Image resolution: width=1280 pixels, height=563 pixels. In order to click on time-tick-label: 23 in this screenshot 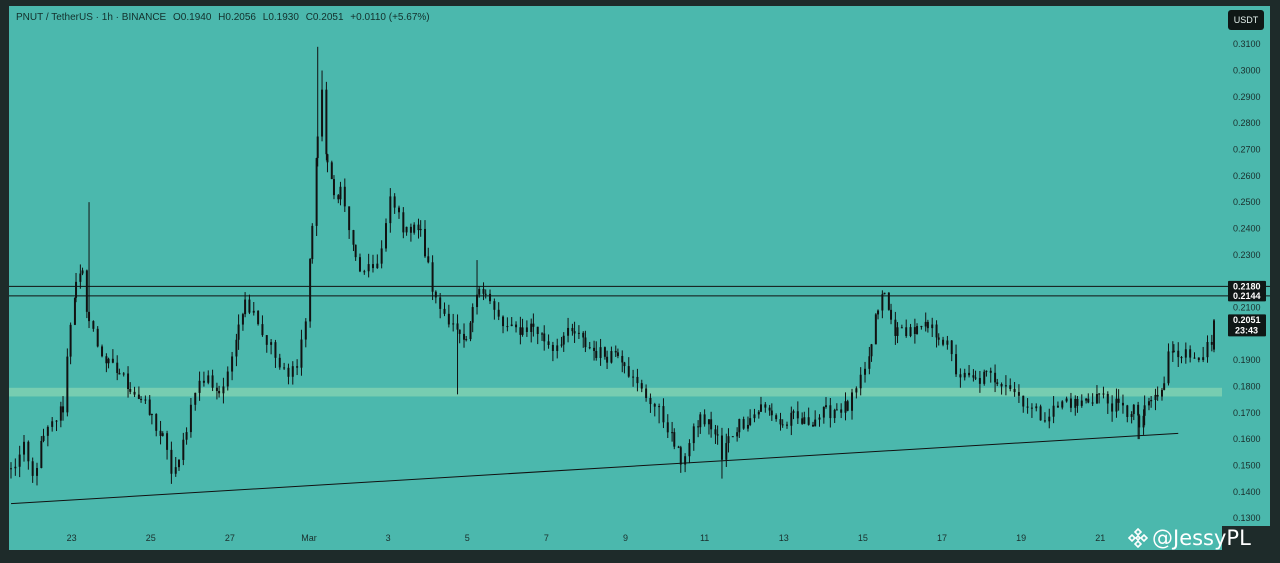, I will do `click(72, 538)`.